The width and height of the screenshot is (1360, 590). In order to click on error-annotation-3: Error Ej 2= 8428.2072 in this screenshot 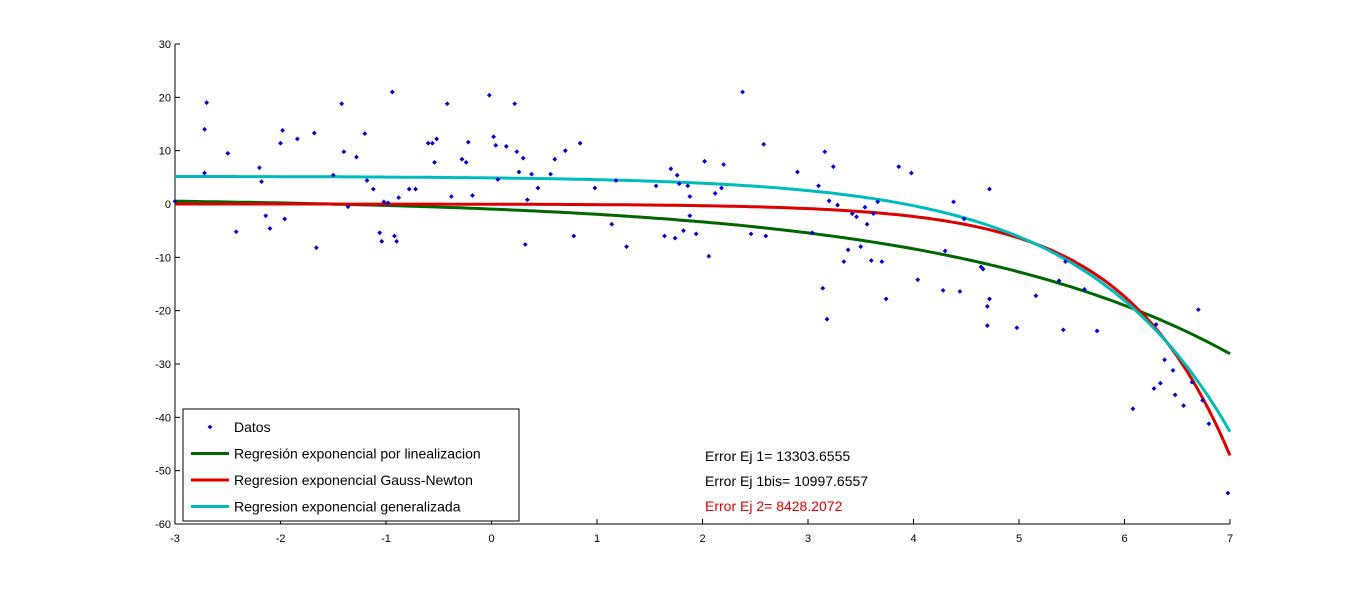, I will do `click(774, 506)`.